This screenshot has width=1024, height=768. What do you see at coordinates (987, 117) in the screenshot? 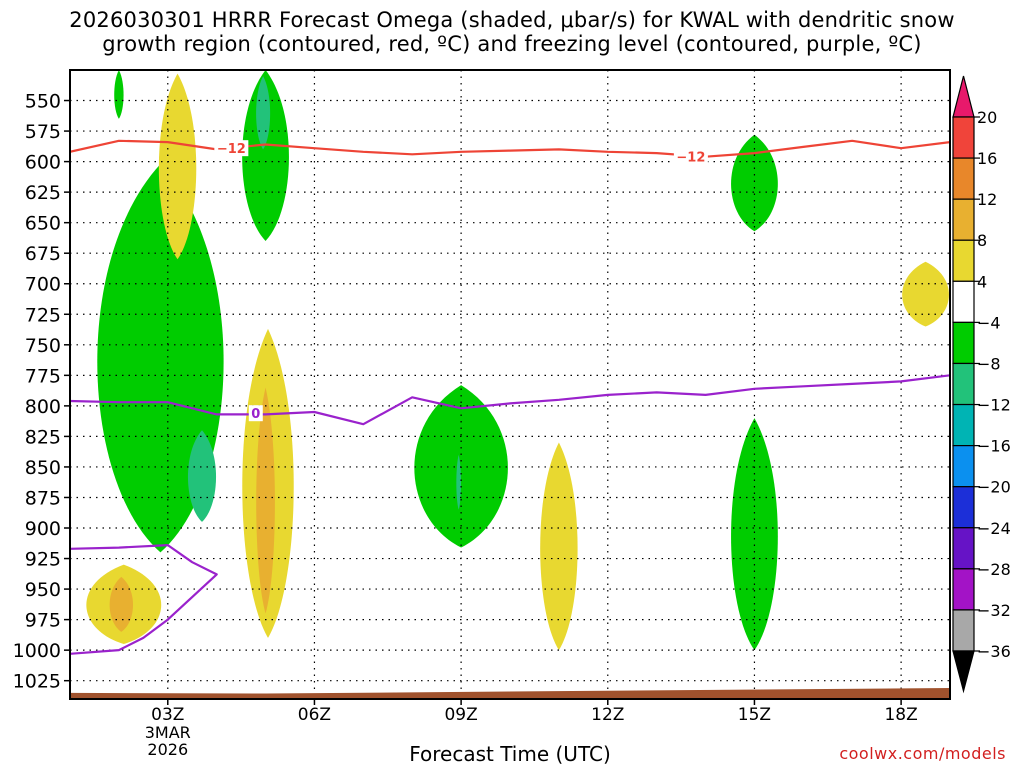
I see `colorbar-label: 20` at bounding box center [987, 117].